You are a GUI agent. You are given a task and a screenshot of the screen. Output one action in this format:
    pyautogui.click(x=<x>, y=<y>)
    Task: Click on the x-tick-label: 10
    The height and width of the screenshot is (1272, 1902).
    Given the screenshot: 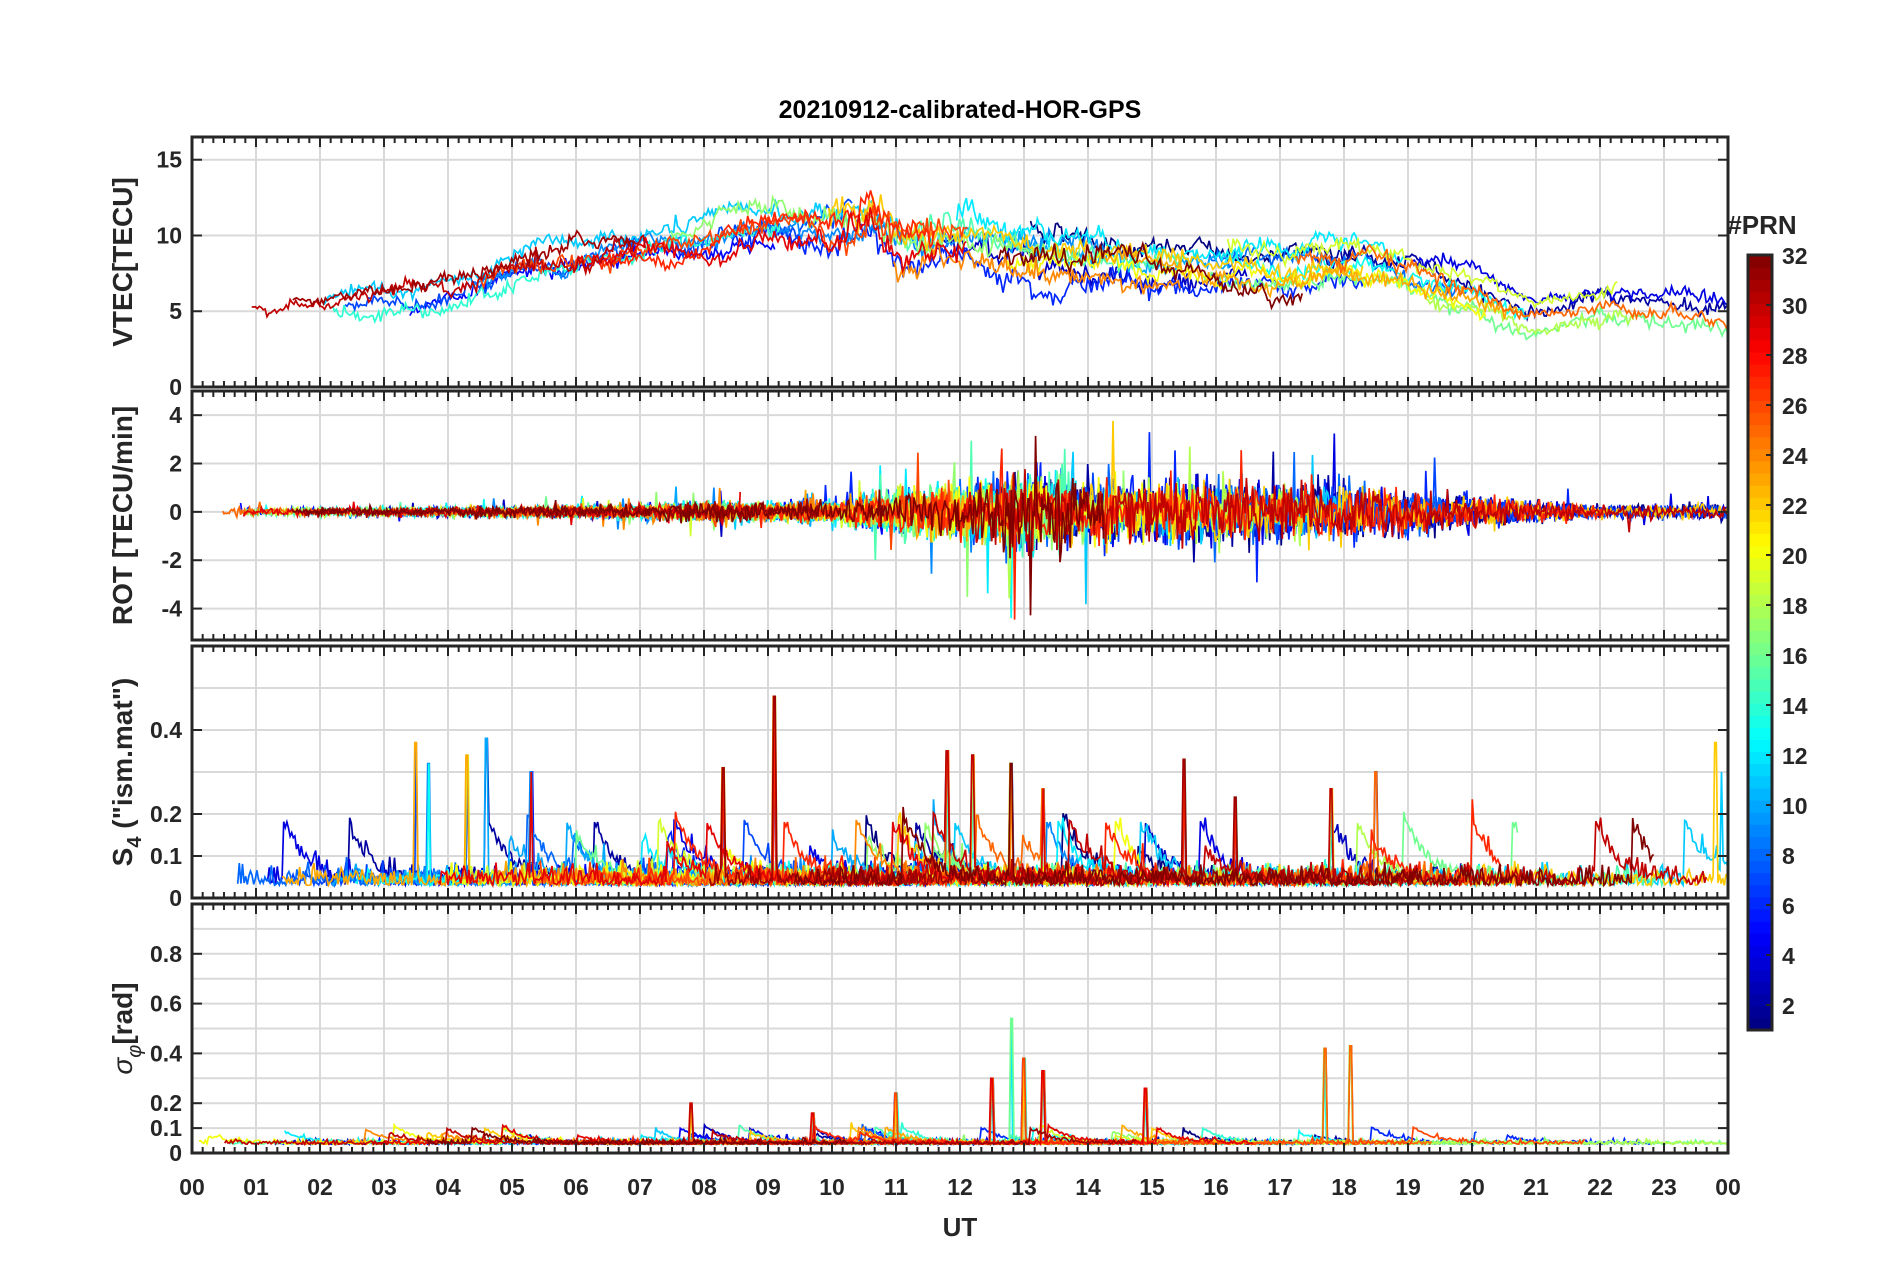 What is the action you would take?
    pyautogui.click(x=832, y=1187)
    